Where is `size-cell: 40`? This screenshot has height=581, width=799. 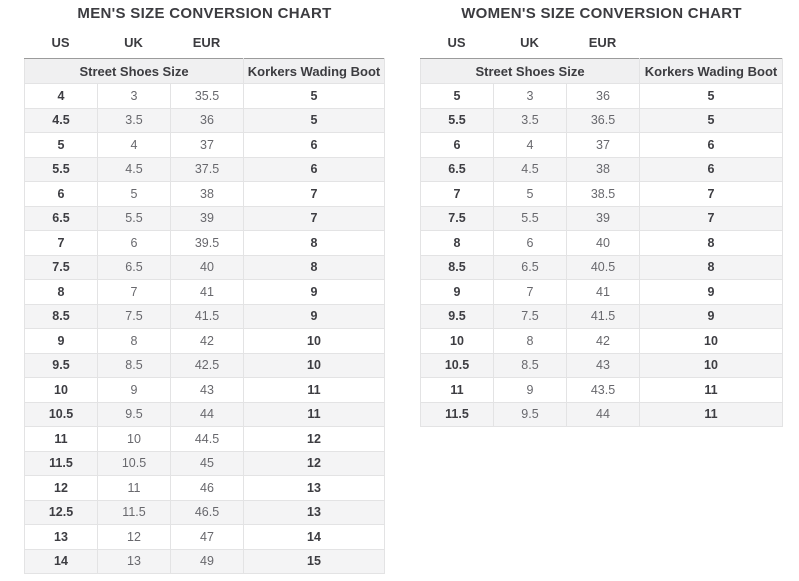
size-cell: 40 is located at coordinates (603, 243).